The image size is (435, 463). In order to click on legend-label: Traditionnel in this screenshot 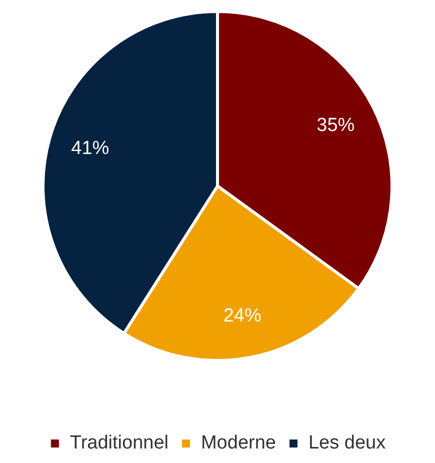, I will do `click(119, 443)`.